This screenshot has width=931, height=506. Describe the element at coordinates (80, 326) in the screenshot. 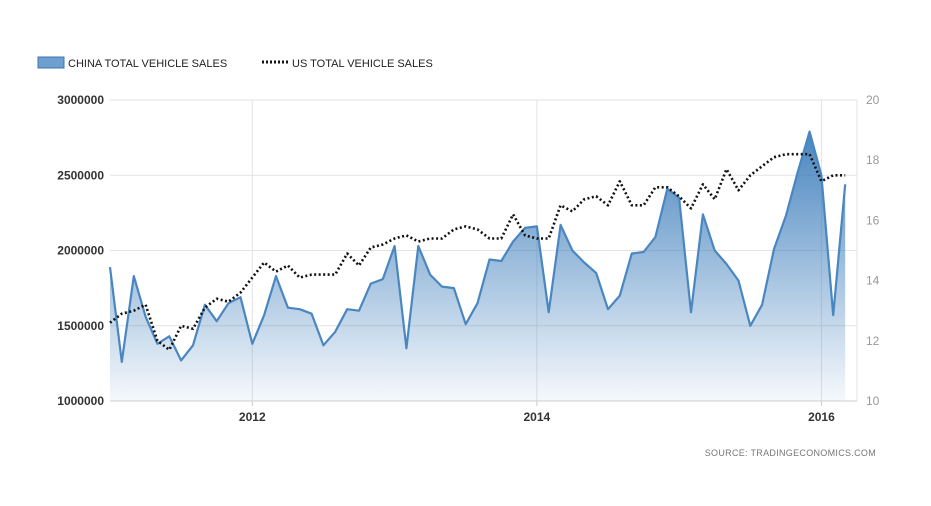

I see `y-left-tick-label: 1500000` at that location.